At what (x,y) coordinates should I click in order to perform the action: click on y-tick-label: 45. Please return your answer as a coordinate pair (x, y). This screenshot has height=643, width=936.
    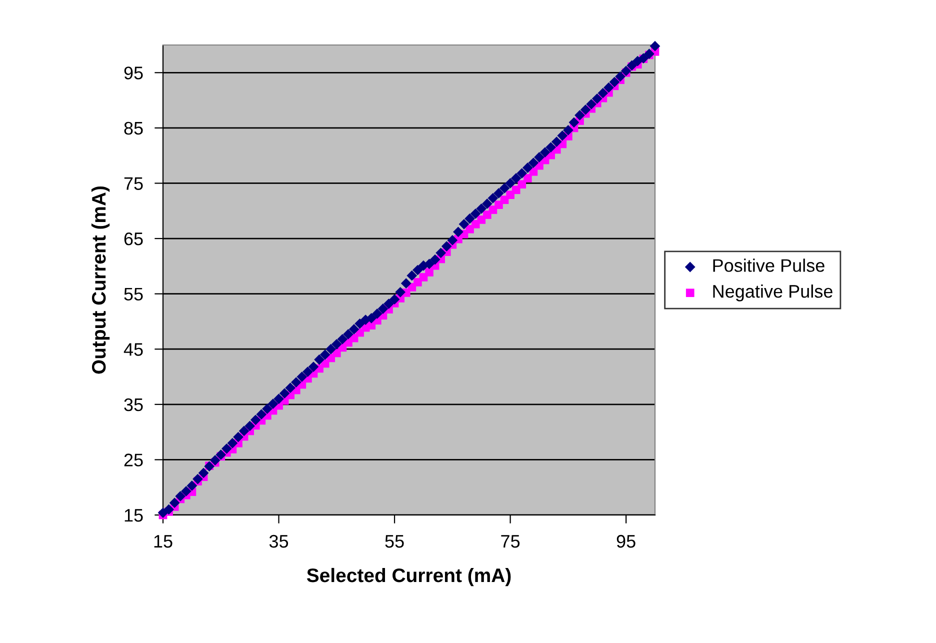
    Looking at the image, I should click on (133, 349).